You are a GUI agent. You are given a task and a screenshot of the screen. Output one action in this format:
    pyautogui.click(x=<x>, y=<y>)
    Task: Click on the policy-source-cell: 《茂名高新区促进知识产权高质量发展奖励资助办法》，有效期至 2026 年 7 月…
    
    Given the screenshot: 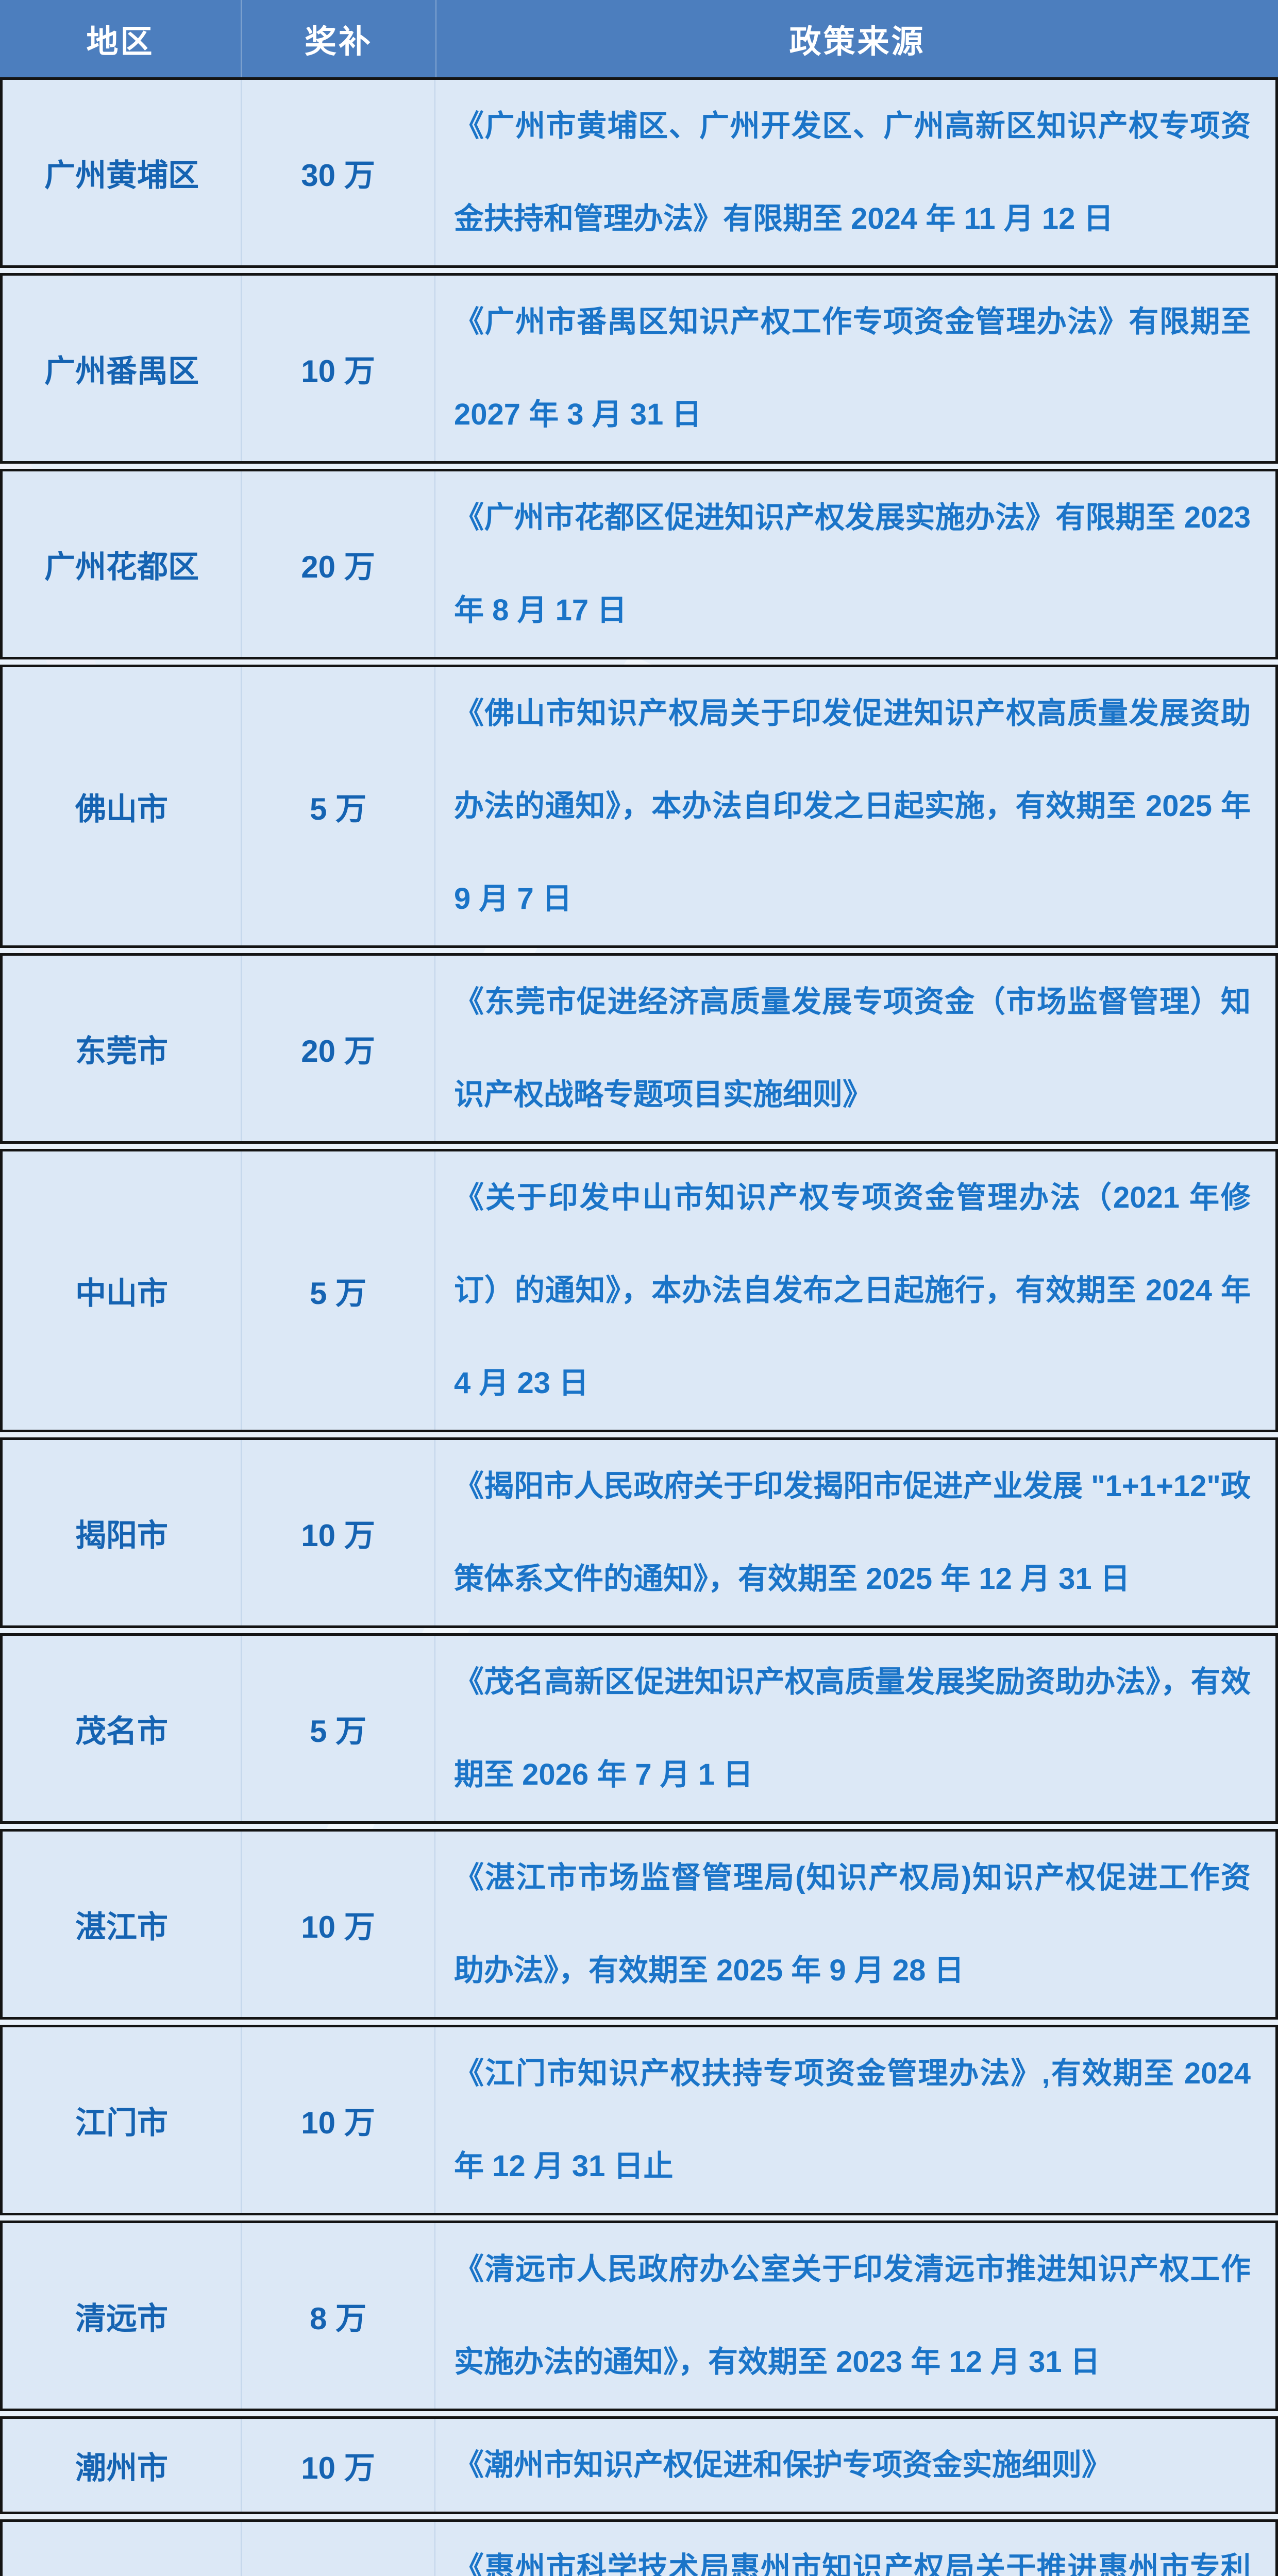 What is the action you would take?
    pyautogui.click(x=853, y=1728)
    